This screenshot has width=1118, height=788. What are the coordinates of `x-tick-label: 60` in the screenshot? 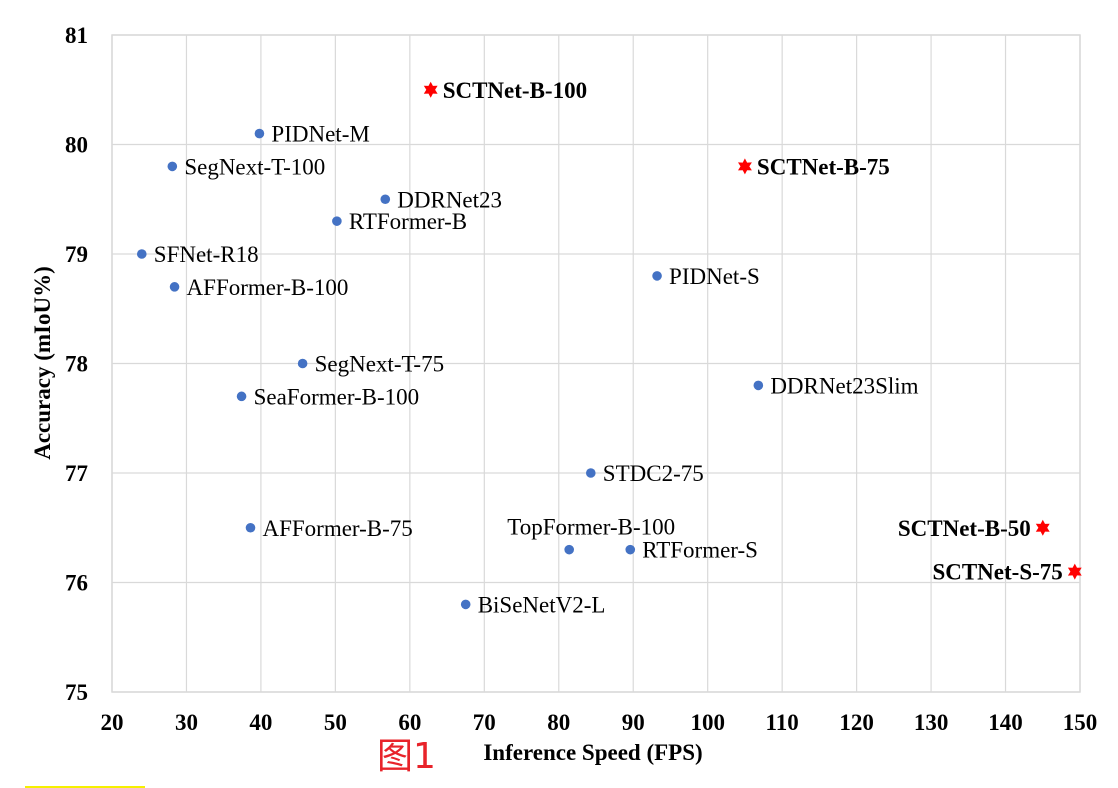 It's located at (409, 722).